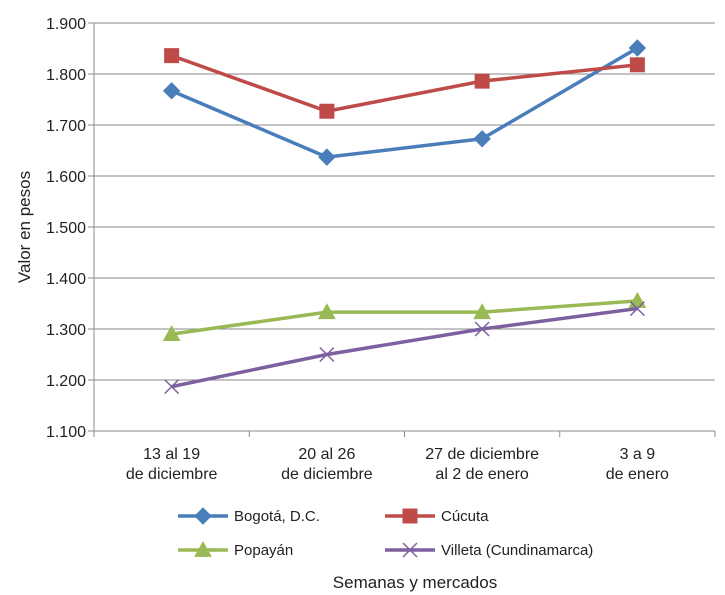 The height and width of the screenshot is (595, 725). What do you see at coordinates (24, 227) in the screenshot?
I see `y-axis-title: Valor en pesos` at bounding box center [24, 227].